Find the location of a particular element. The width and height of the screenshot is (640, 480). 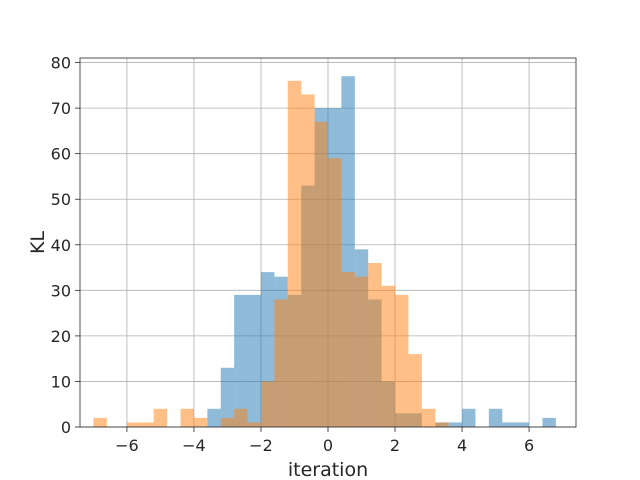

x-tick-label: 0 is located at coordinates (328, 445).